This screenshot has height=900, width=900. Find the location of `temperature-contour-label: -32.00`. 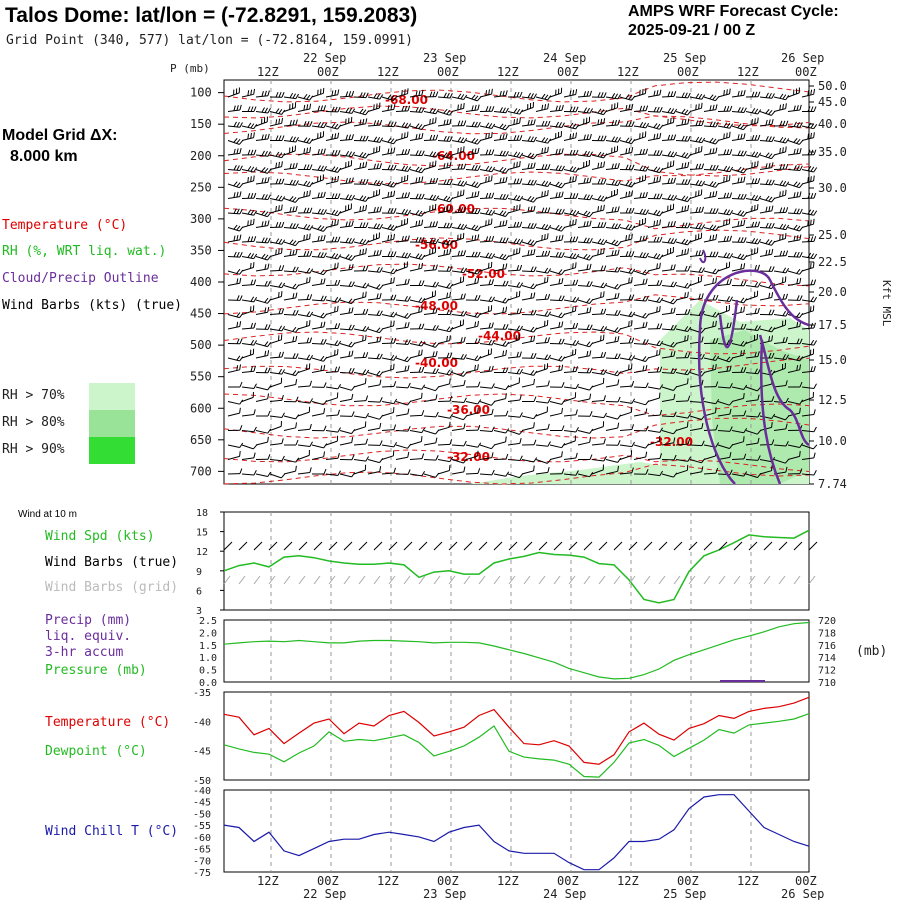

temperature-contour-label: -32.00 is located at coordinates (671, 442).